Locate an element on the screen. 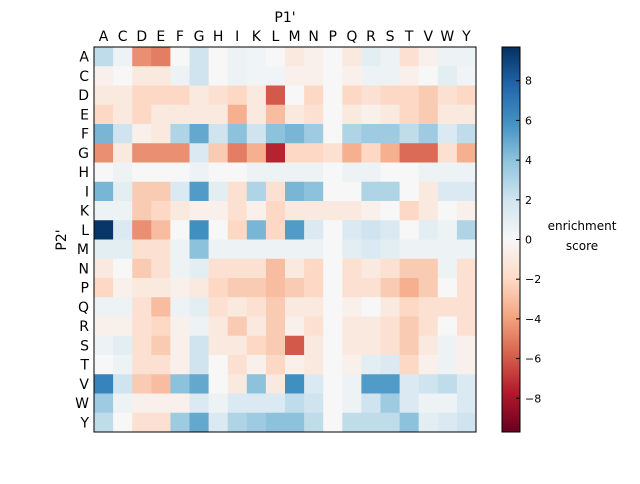 Image resolution: width=640 pixels, height=484 pixels. heatmap-cell-D-R is located at coordinates (371, 95).